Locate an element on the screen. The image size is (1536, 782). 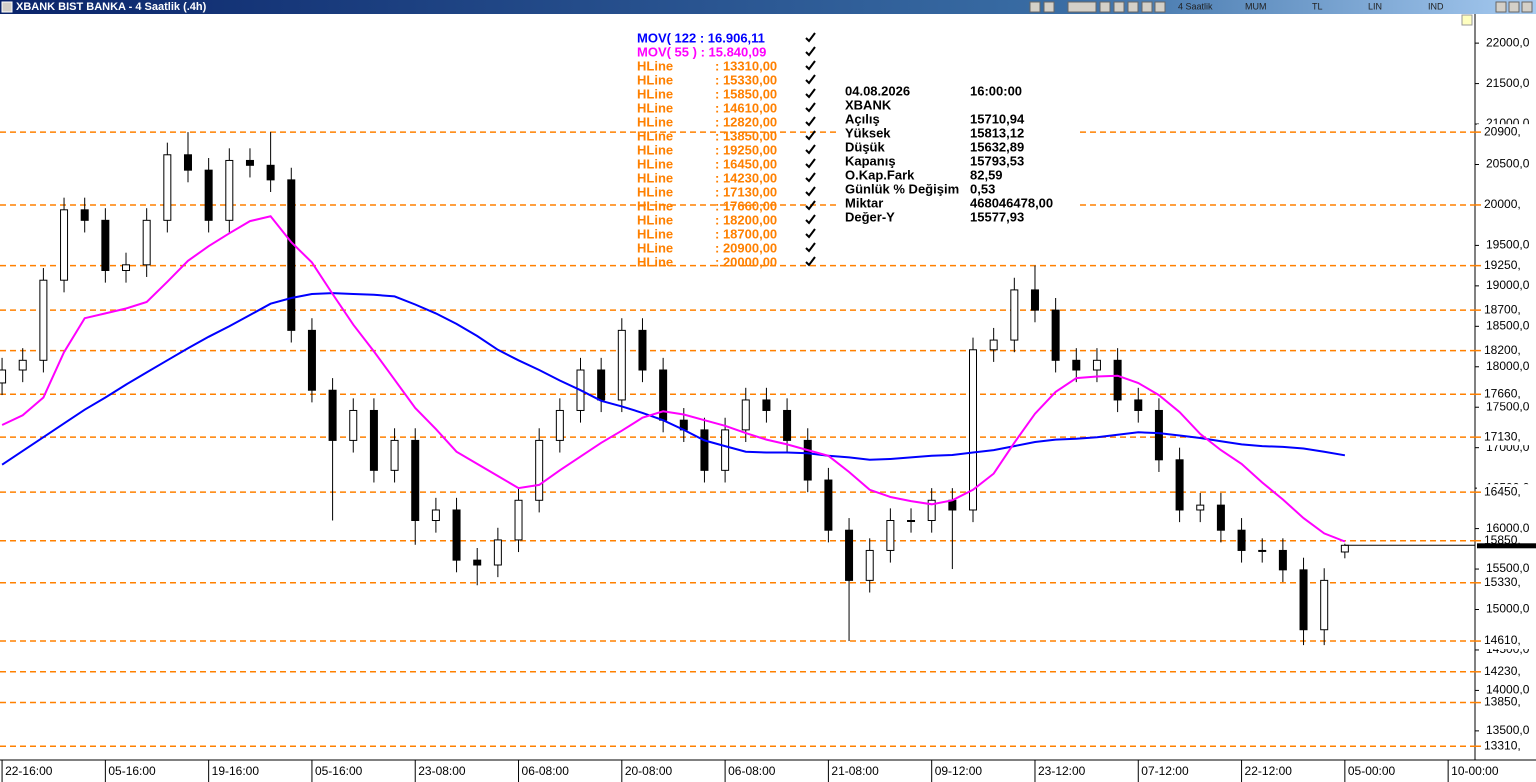
y-tick-label: 15000,0 is located at coordinates (1508, 609).